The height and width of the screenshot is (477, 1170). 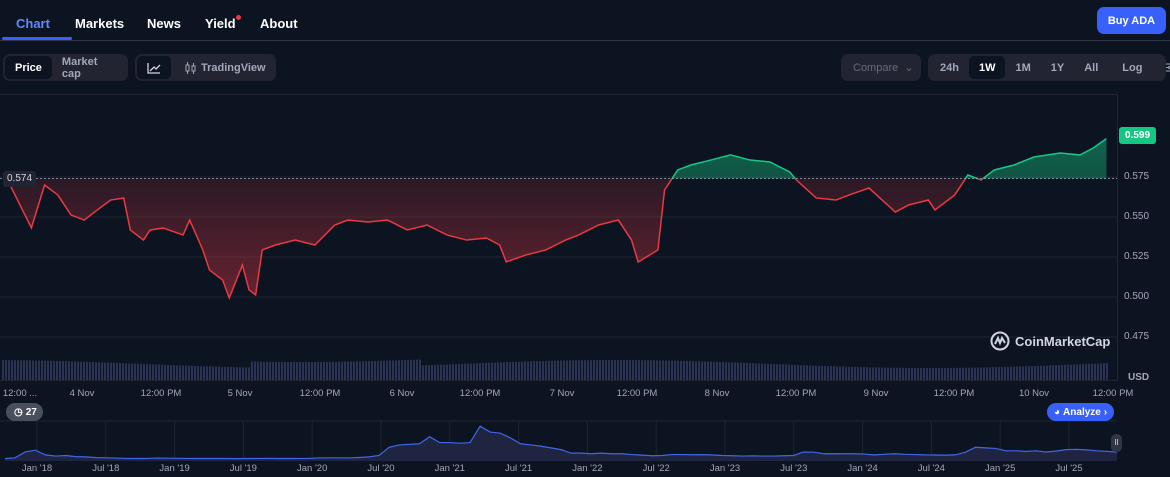 I want to click on range-24h: 24h, so click(x=949, y=67).